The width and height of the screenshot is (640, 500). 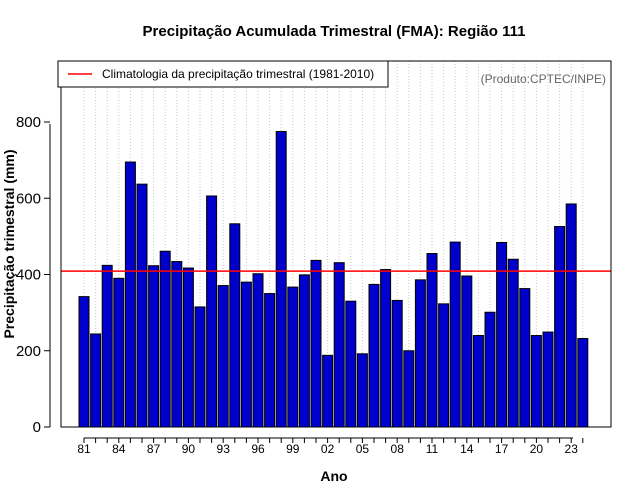 I want to click on x-tick-label-99: 99, so click(x=293, y=449).